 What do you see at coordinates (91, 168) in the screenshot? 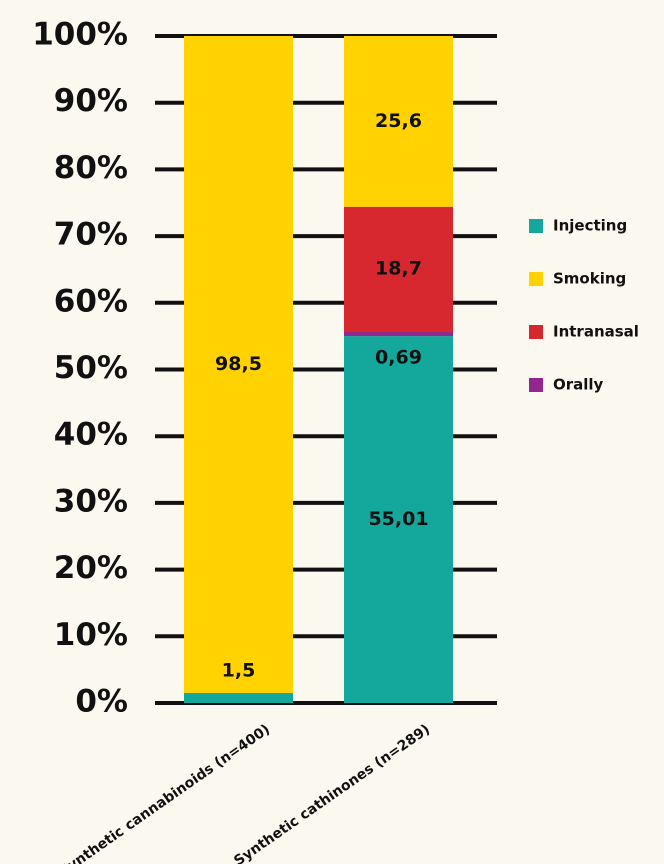
I see `y-tick-label: 80%` at bounding box center [91, 168].